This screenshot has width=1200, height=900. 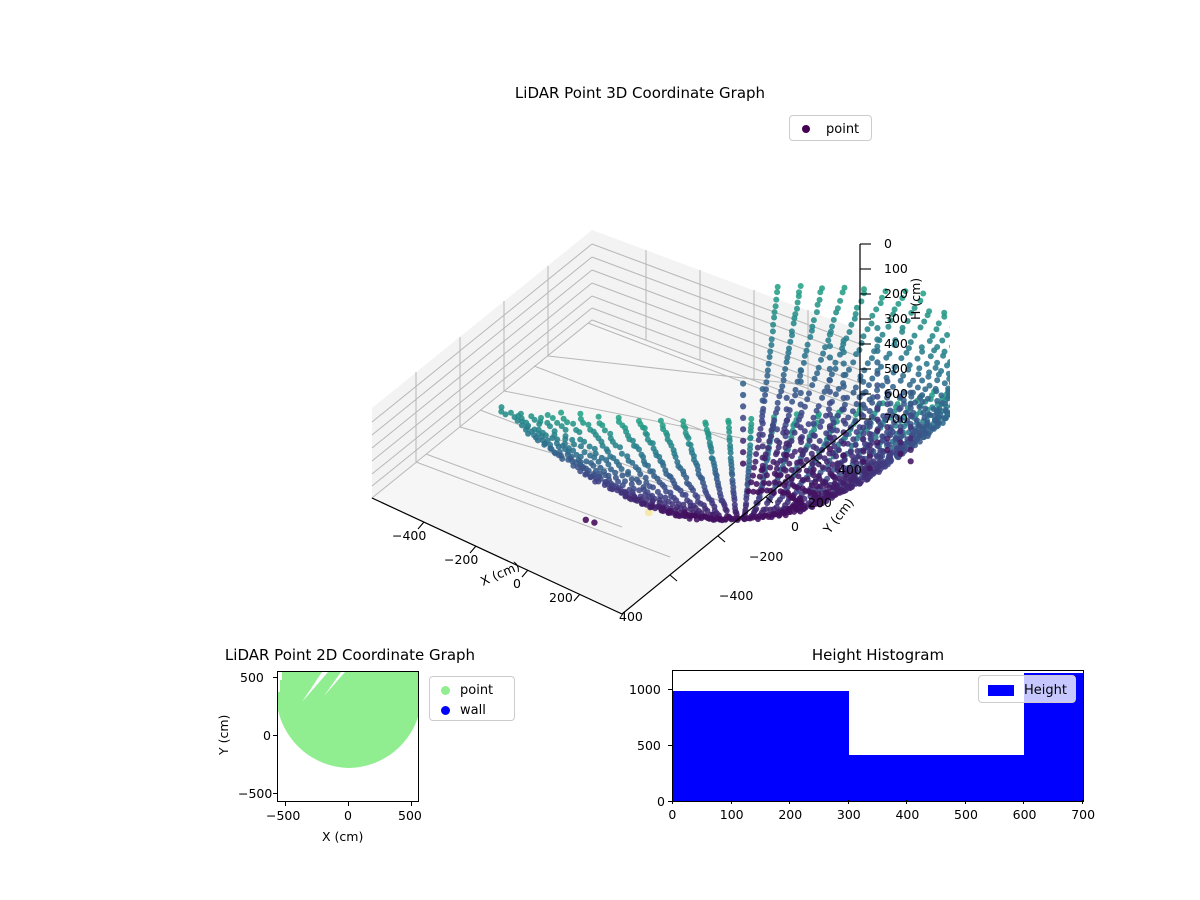 What do you see at coordinates (726, 325) in the screenshot?
I see `pane-right` at bounding box center [726, 325].